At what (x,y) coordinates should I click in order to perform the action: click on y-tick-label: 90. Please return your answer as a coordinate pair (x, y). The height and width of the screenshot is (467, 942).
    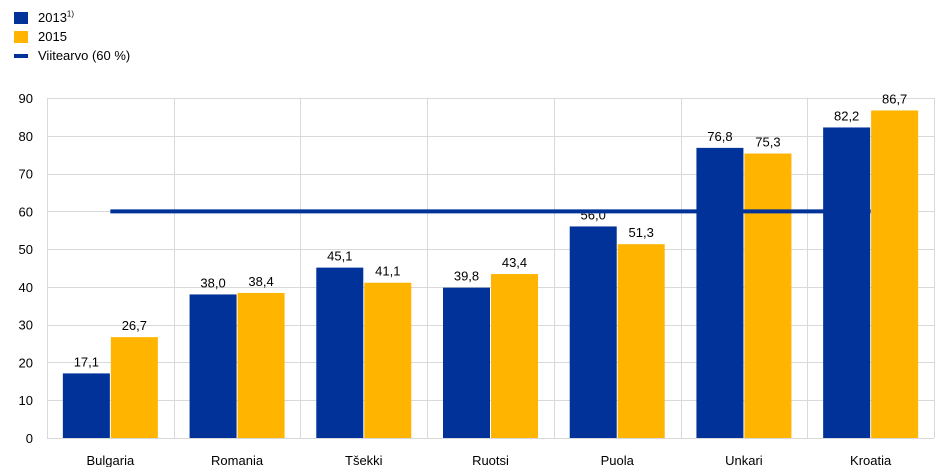
    Looking at the image, I should click on (26, 98).